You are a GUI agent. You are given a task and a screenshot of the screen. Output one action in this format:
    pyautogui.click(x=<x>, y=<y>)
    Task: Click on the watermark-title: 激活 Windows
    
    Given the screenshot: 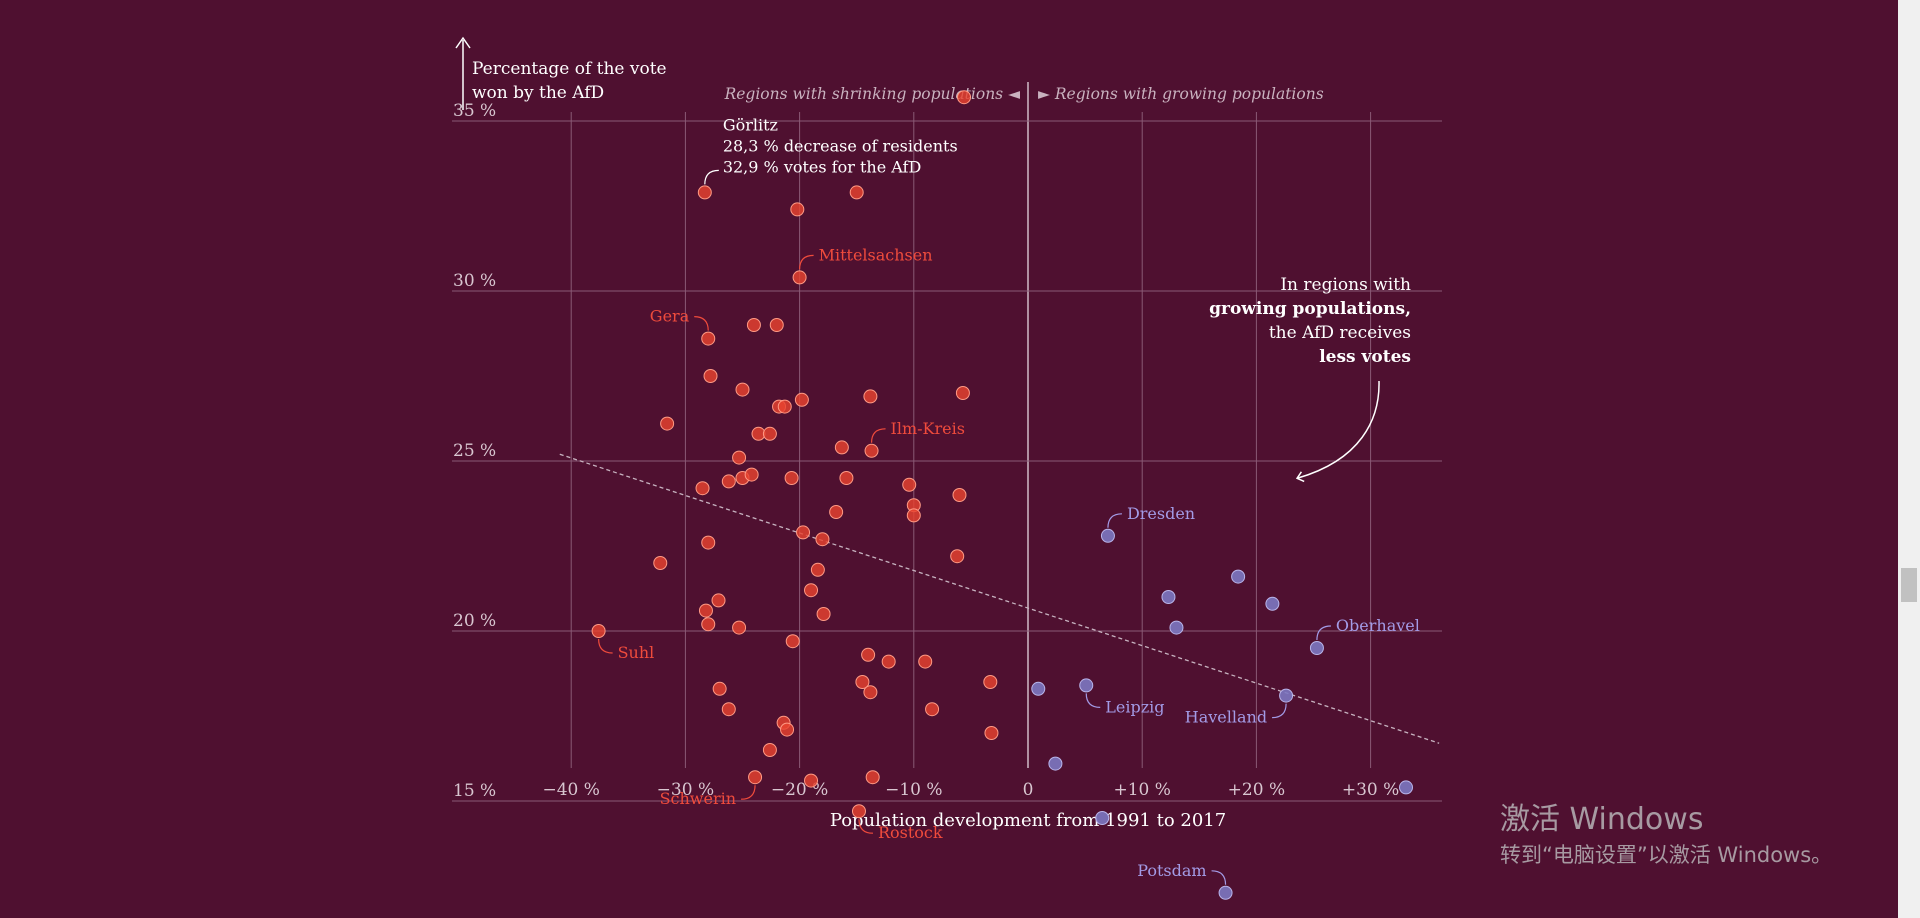 What is the action you would take?
    pyautogui.click(x=1602, y=819)
    